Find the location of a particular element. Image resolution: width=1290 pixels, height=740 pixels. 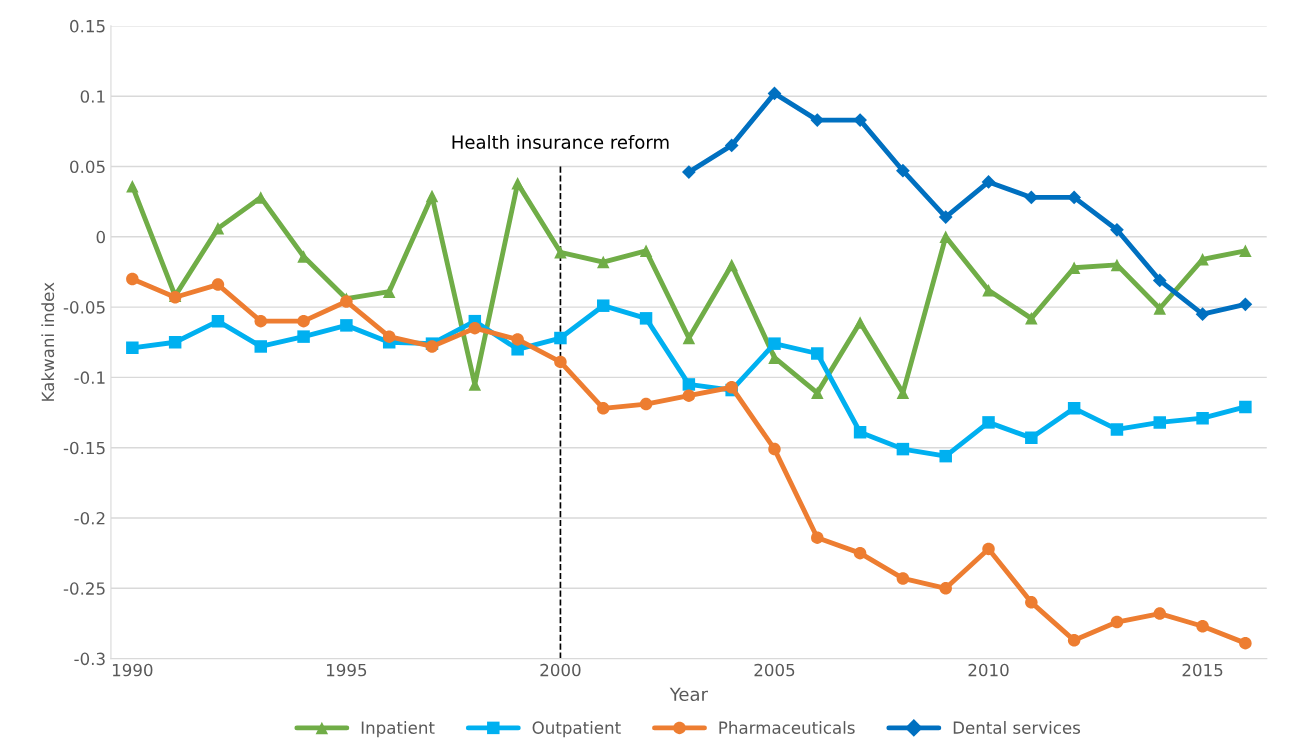

x-tick-label: 2005 is located at coordinates (774, 670).